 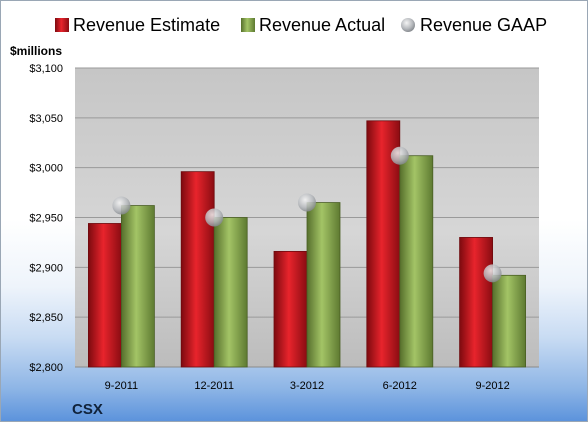 I want to click on legend-swatch-revenue-actual, so click(x=248, y=25).